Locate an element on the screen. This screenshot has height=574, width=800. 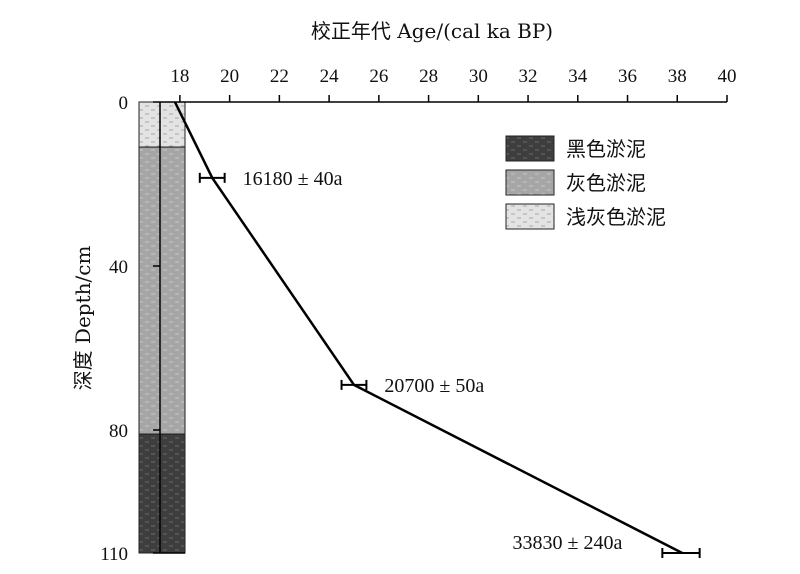
y-tick-label: 110 is located at coordinates (114, 554).